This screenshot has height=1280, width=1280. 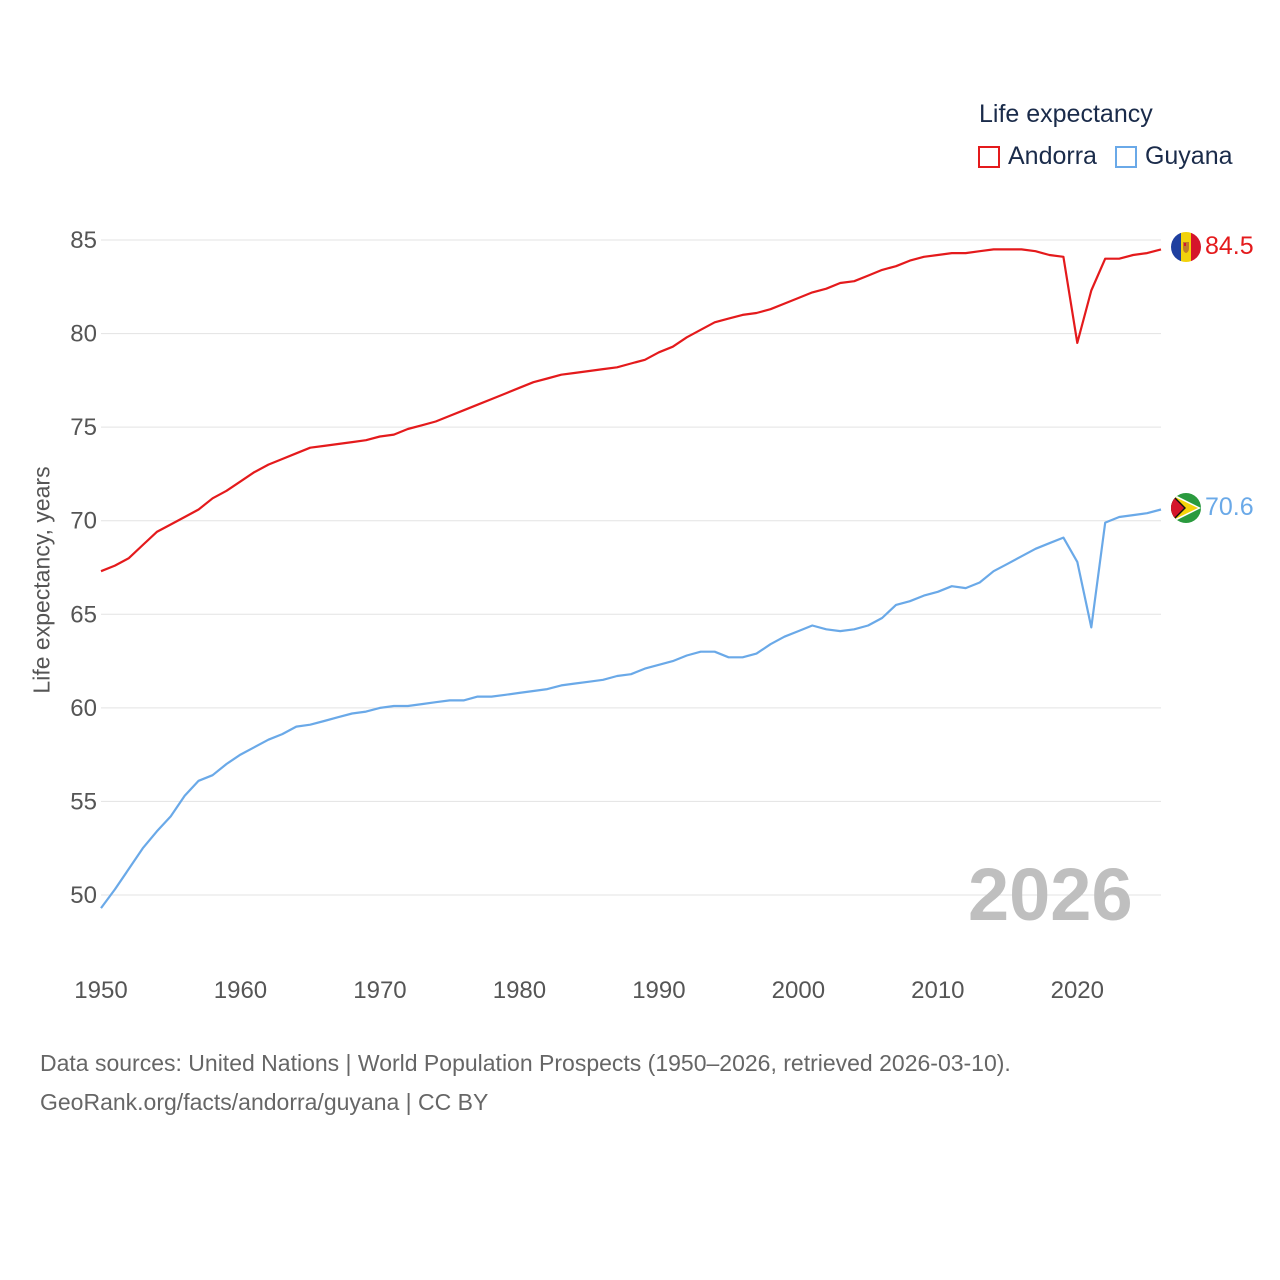 What do you see at coordinates (83, 427) in the screenshot?
I see `y-tick-label-75: 75` at bounding box center [83, 427].